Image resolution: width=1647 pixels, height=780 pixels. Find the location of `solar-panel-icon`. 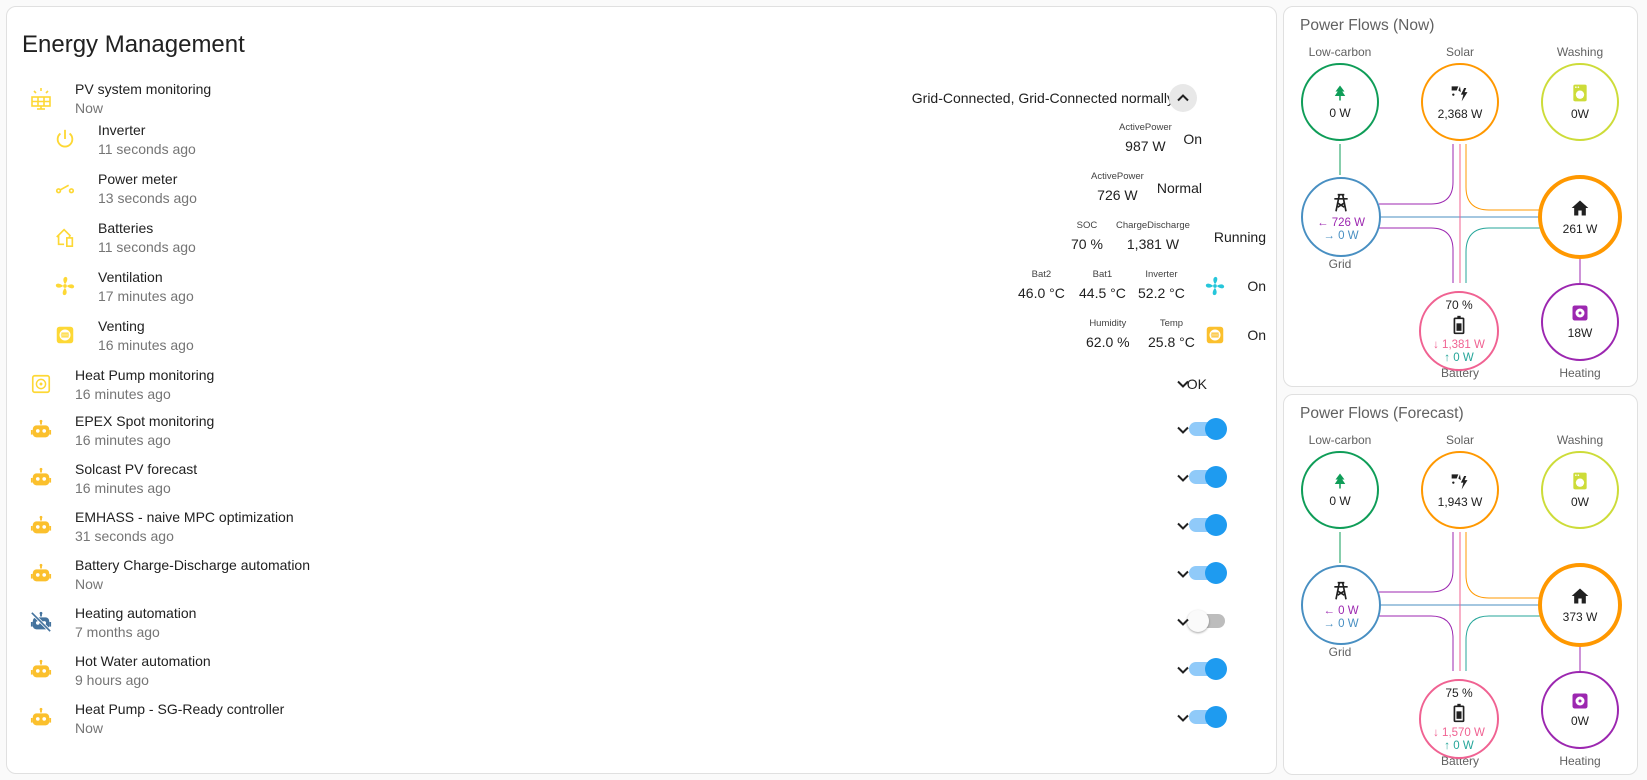

solar-panel-icon is located at coordinates (41, 98).